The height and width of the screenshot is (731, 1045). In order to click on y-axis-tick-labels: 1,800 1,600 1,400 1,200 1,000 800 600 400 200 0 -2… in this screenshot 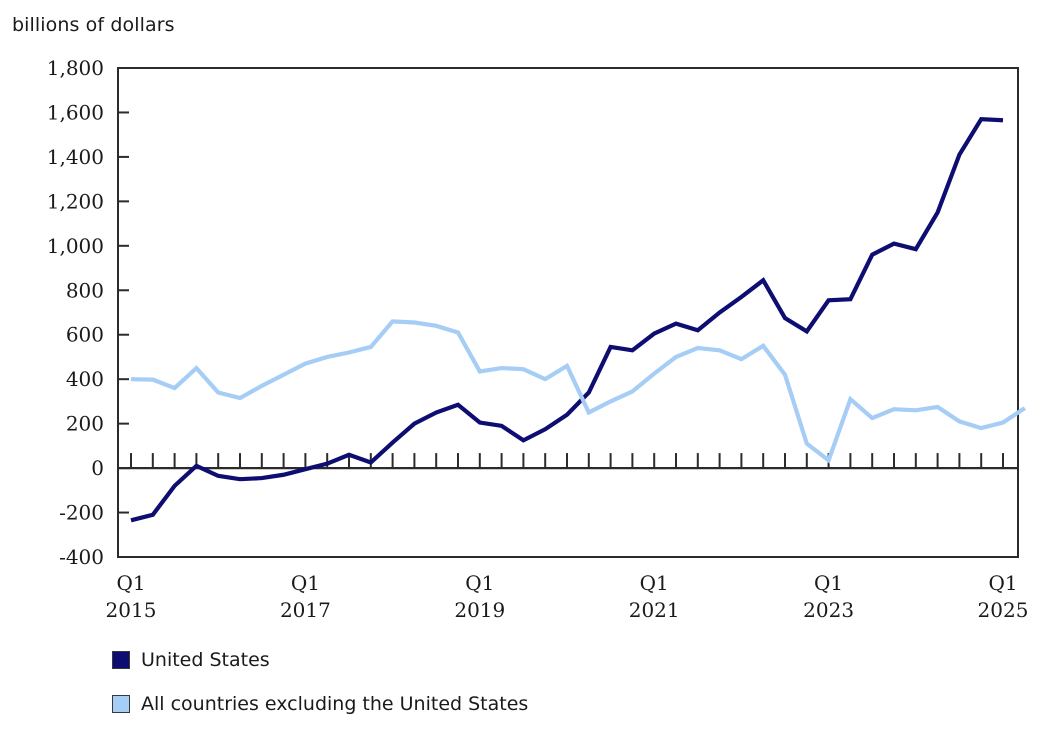, I will do `click(75, 312)`.